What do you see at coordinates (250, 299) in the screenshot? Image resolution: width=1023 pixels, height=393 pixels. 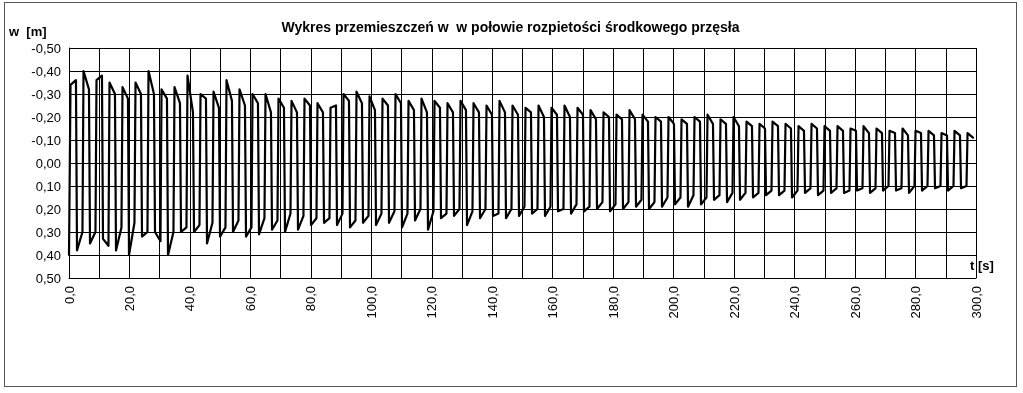 I see `x-tick-label: 60,0` at bounding box center [250, 299].